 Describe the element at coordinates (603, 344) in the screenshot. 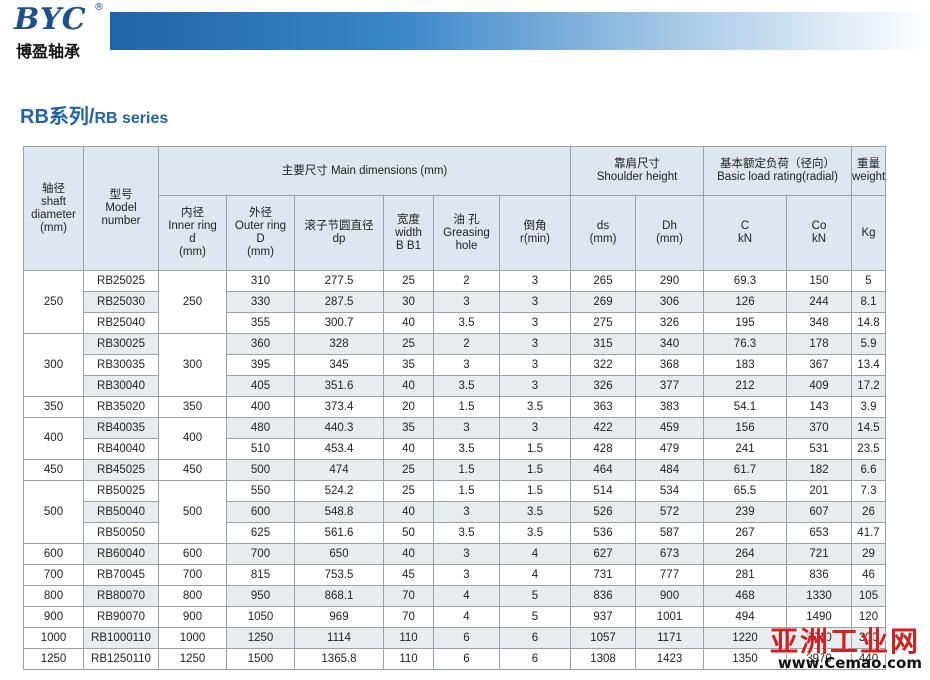

I see `table-cell: 315` at that location.